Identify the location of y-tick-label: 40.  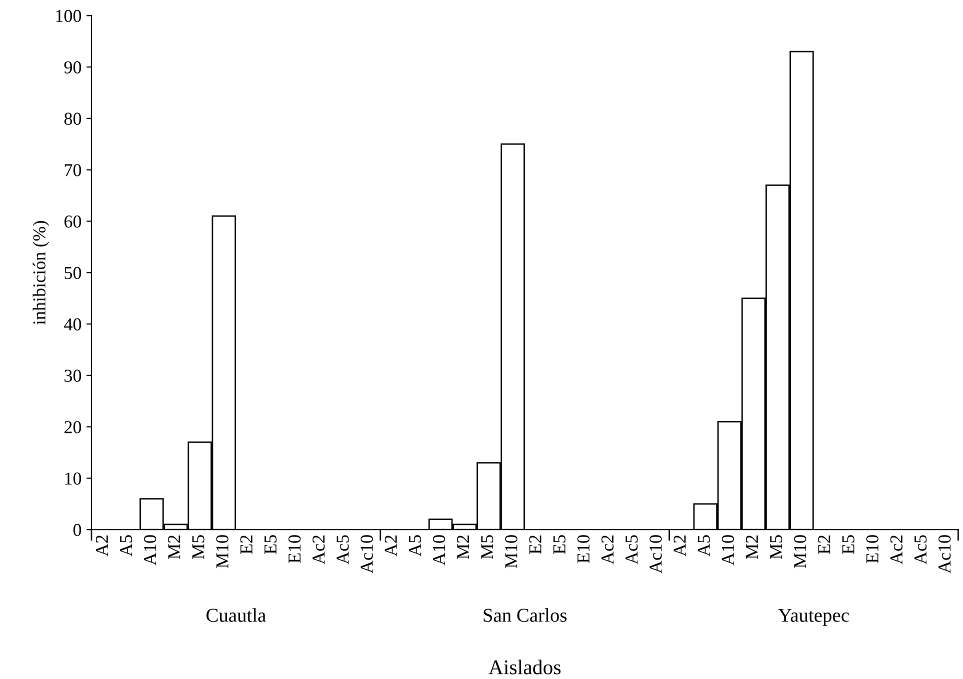
(73, 324).